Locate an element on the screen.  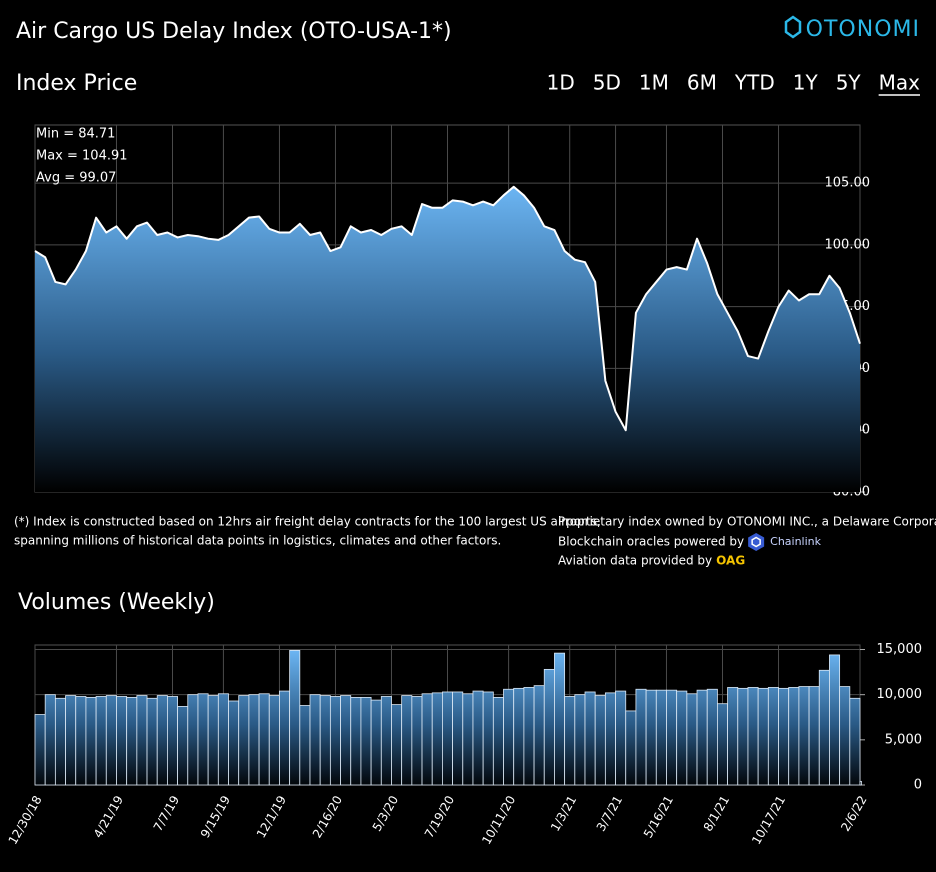
y-tick-label: 15,000 is located at coordinates (900, 649).